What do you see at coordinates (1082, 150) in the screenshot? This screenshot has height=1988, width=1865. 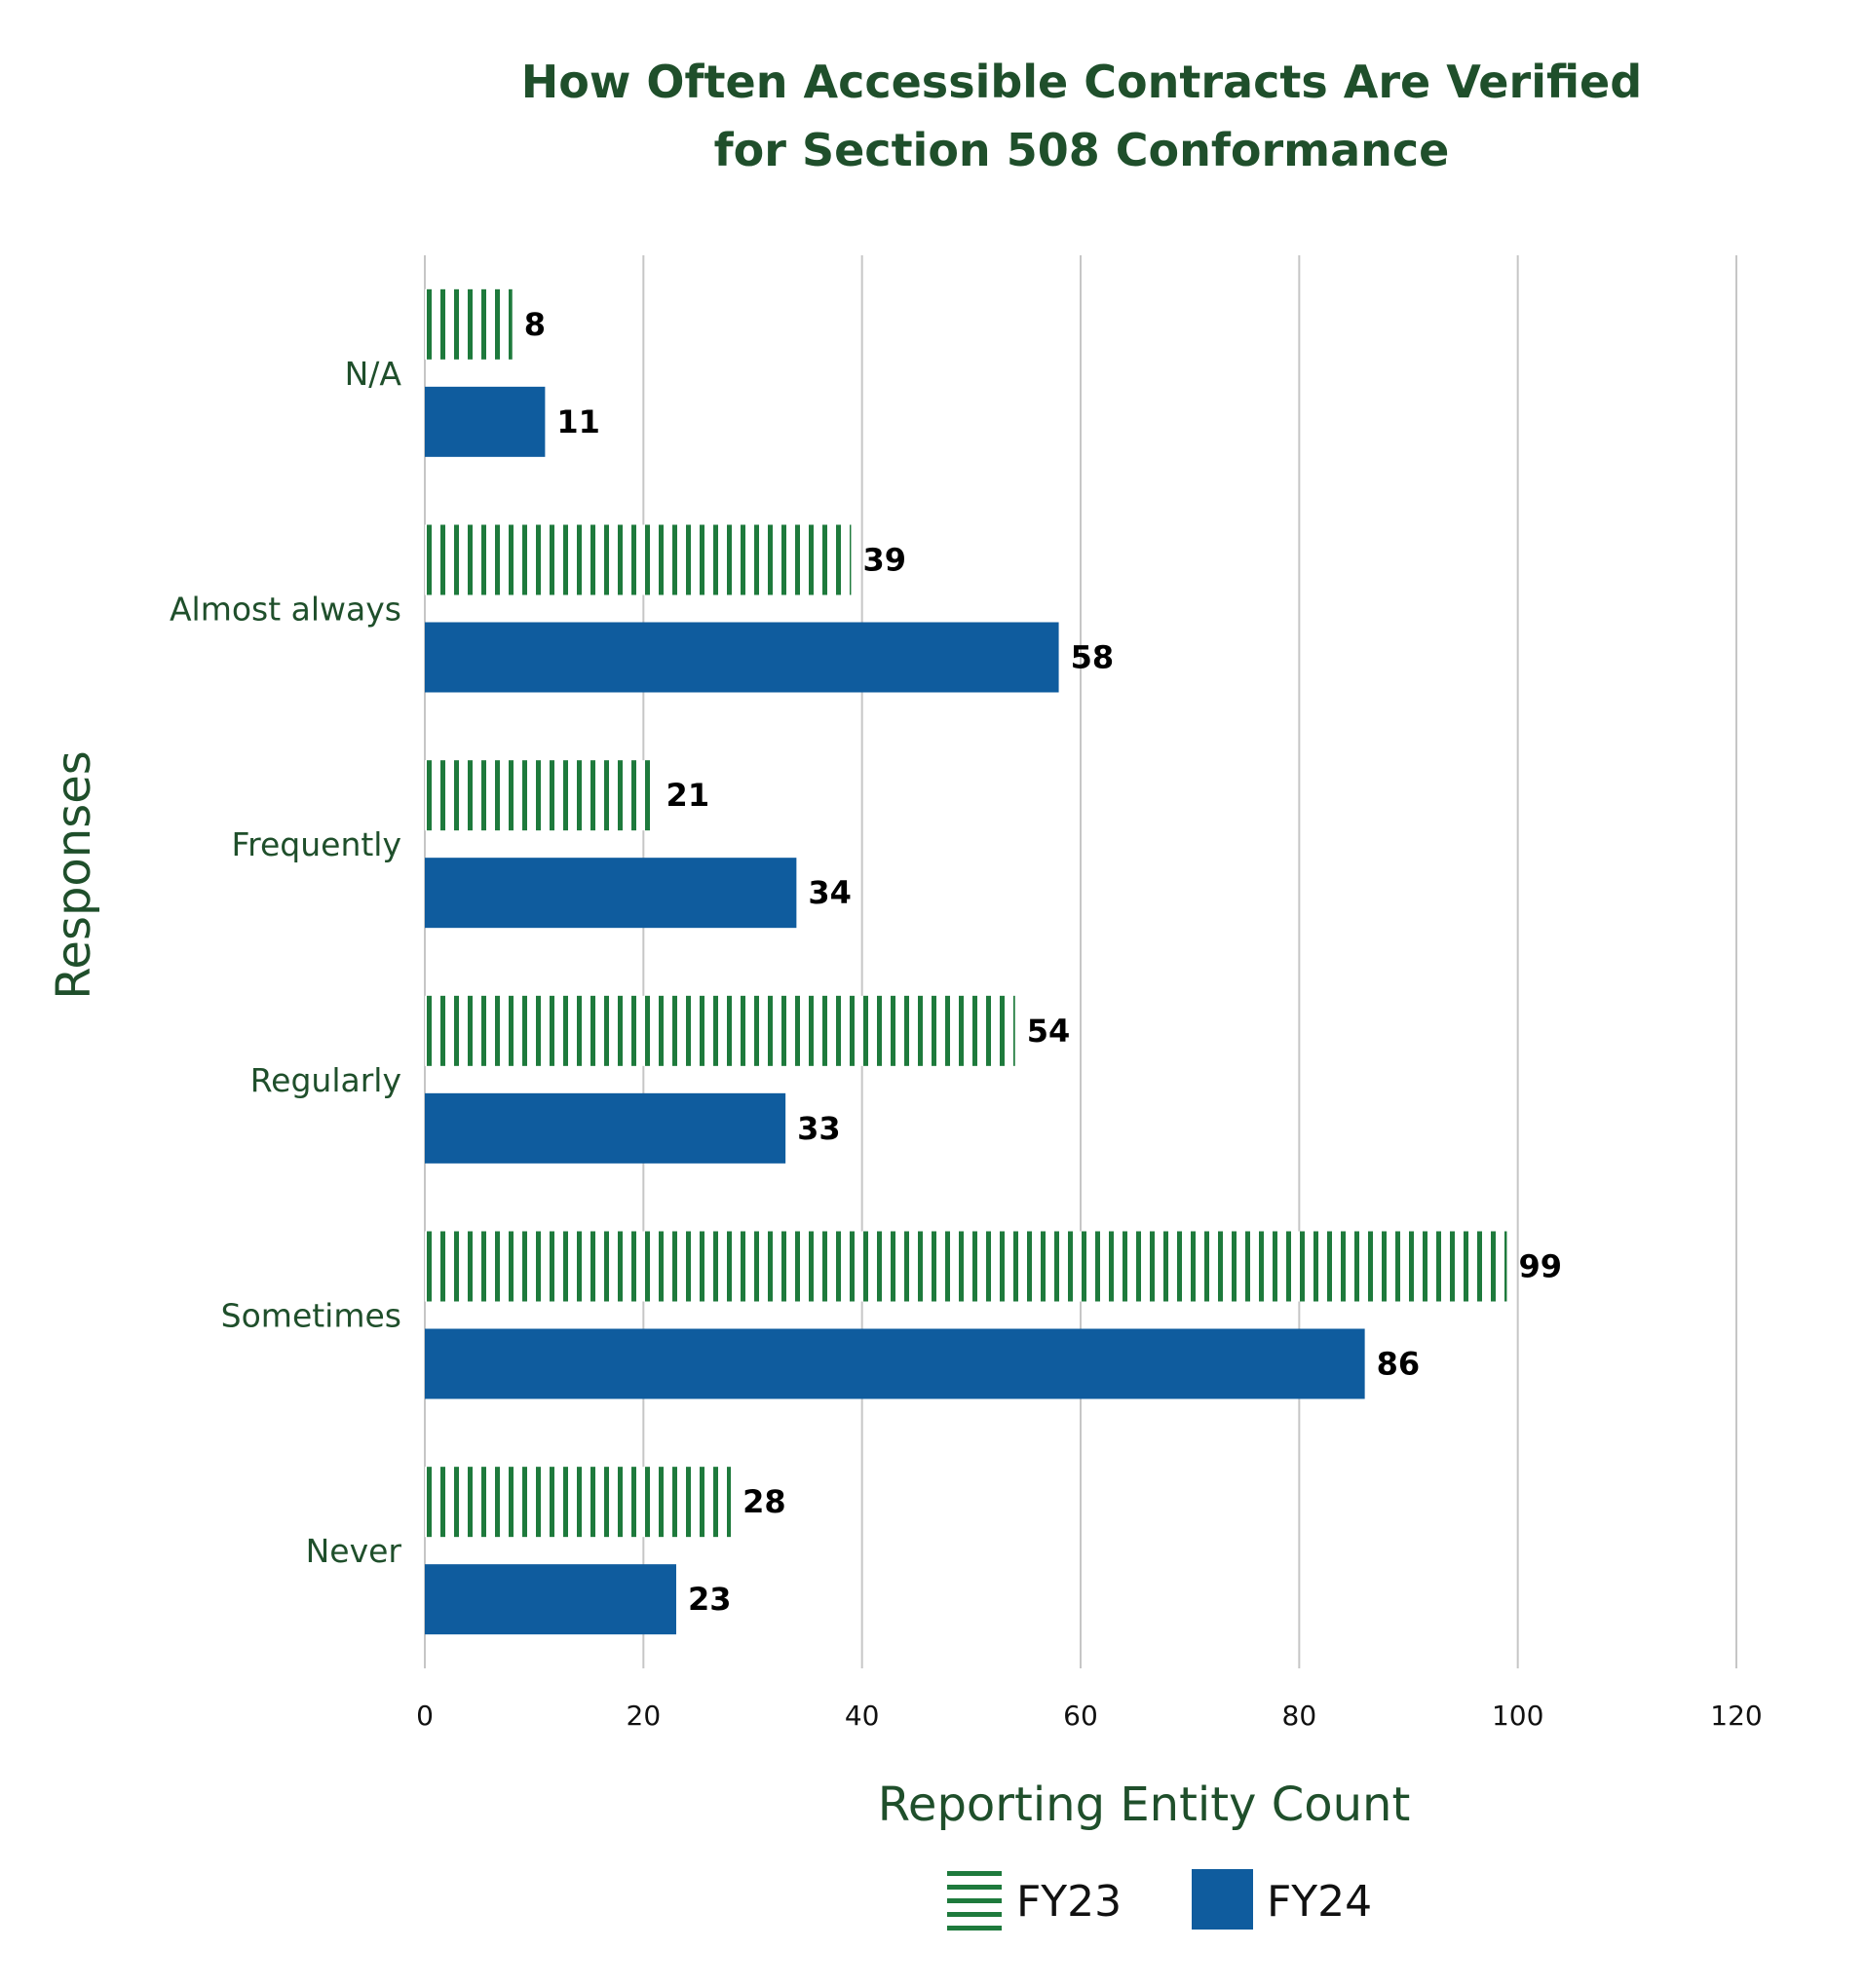 I see `chart-title-line-2: for Section 508 Conformance` at bounding box center [1082, 150].